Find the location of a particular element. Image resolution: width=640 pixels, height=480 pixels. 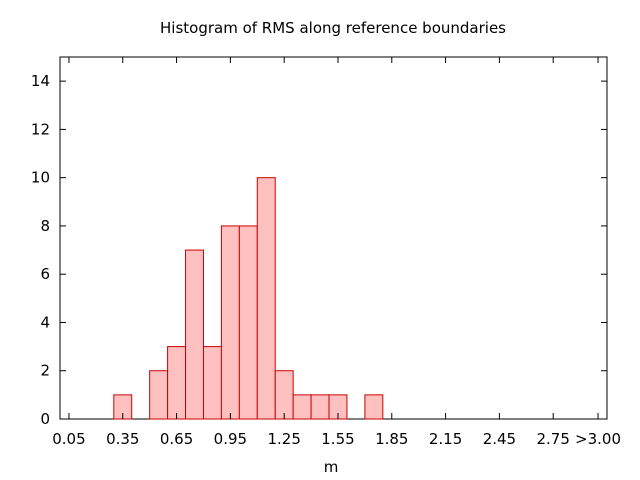

y-tick-label: 4 is located at coordinates (45, 322).